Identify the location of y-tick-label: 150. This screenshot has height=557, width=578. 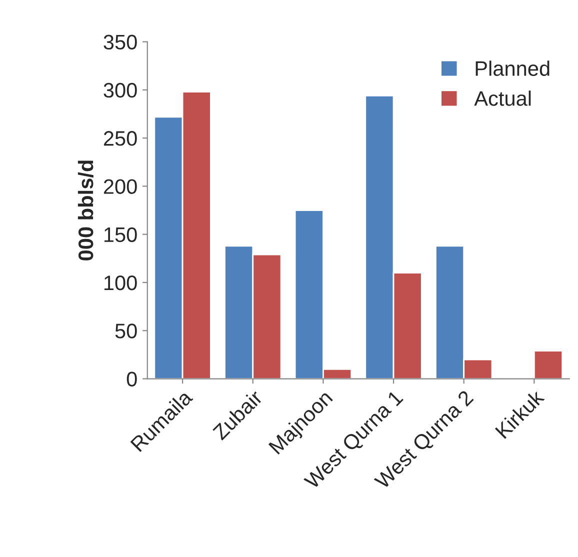
(120, 234).